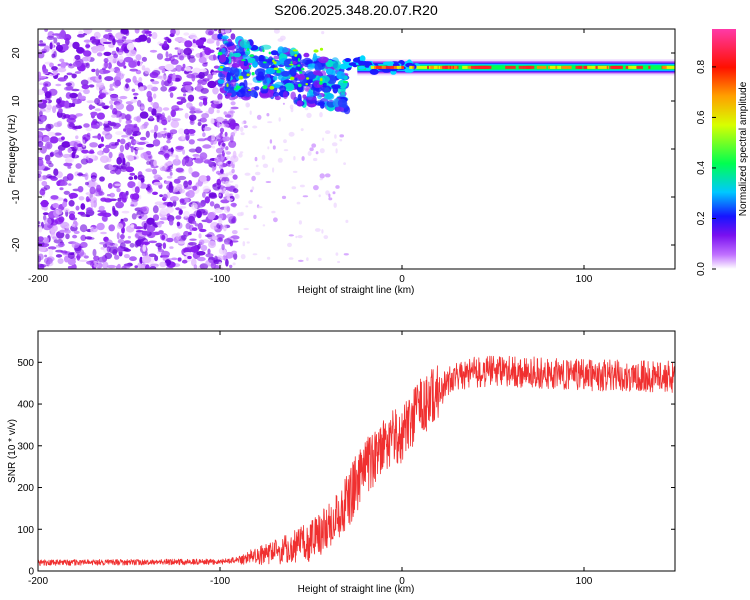  Describe the element at coordinates (701, 67) in the screenshot. I see `colorbar-tick-label: 0.8` at that location.